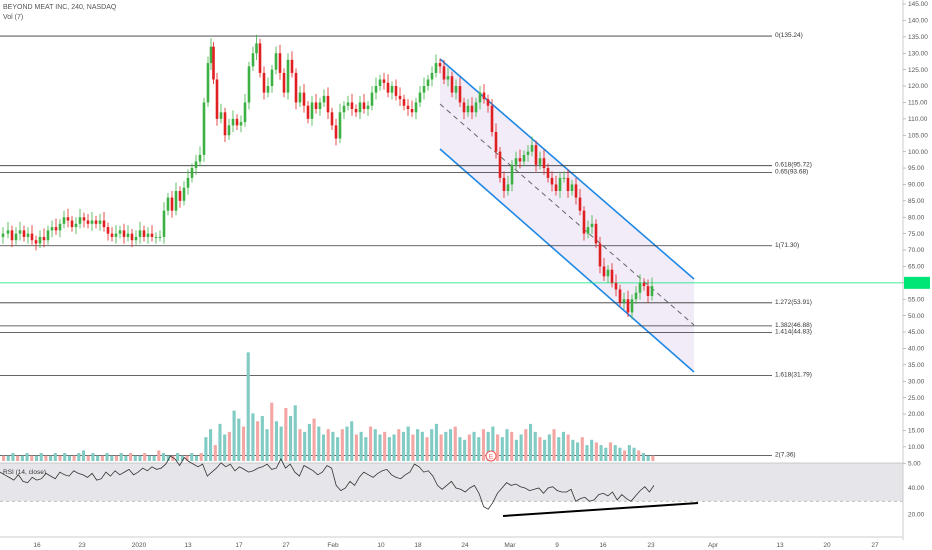 Image resolution: width=932 pixels, height=550 pixels. I want to click on fib-level-label: 1.272(53.91), so click(793, 302).